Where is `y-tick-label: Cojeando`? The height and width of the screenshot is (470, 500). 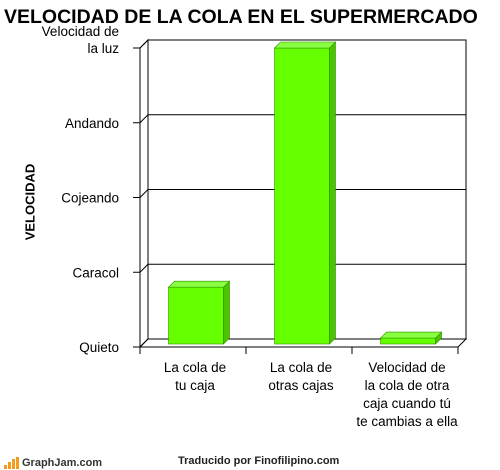
y-tick-label: Cojeando is located at coordinates (90, 198).